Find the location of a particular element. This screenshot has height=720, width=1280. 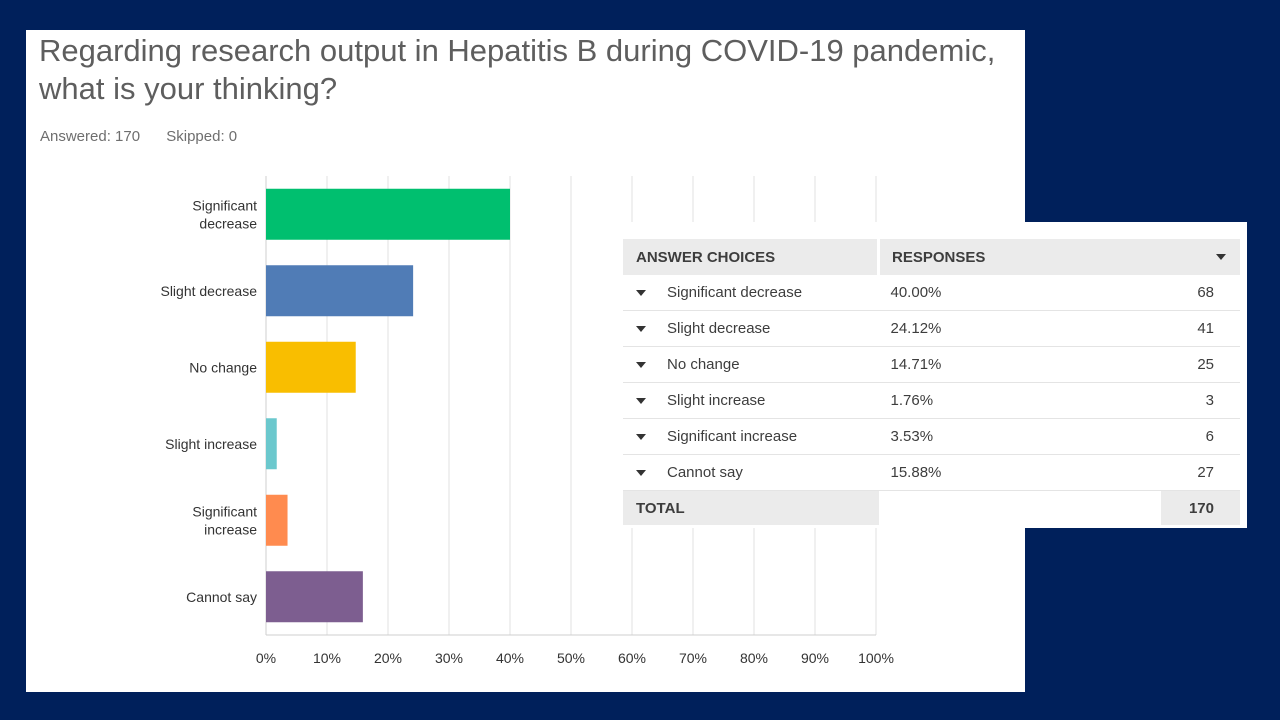

answer-choice-label: Significant increase is located at coordinates (732, 436).